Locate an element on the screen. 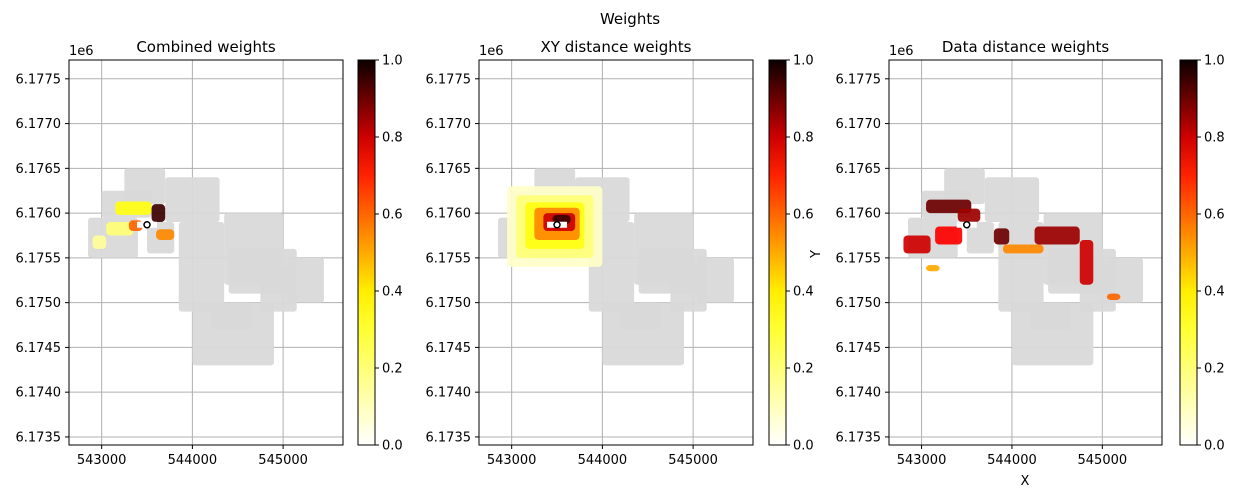 Image resolution: width=1240 pixels, height=498 pixels. subplot-title: Data distance weights is located at coordinates (1025, 47).